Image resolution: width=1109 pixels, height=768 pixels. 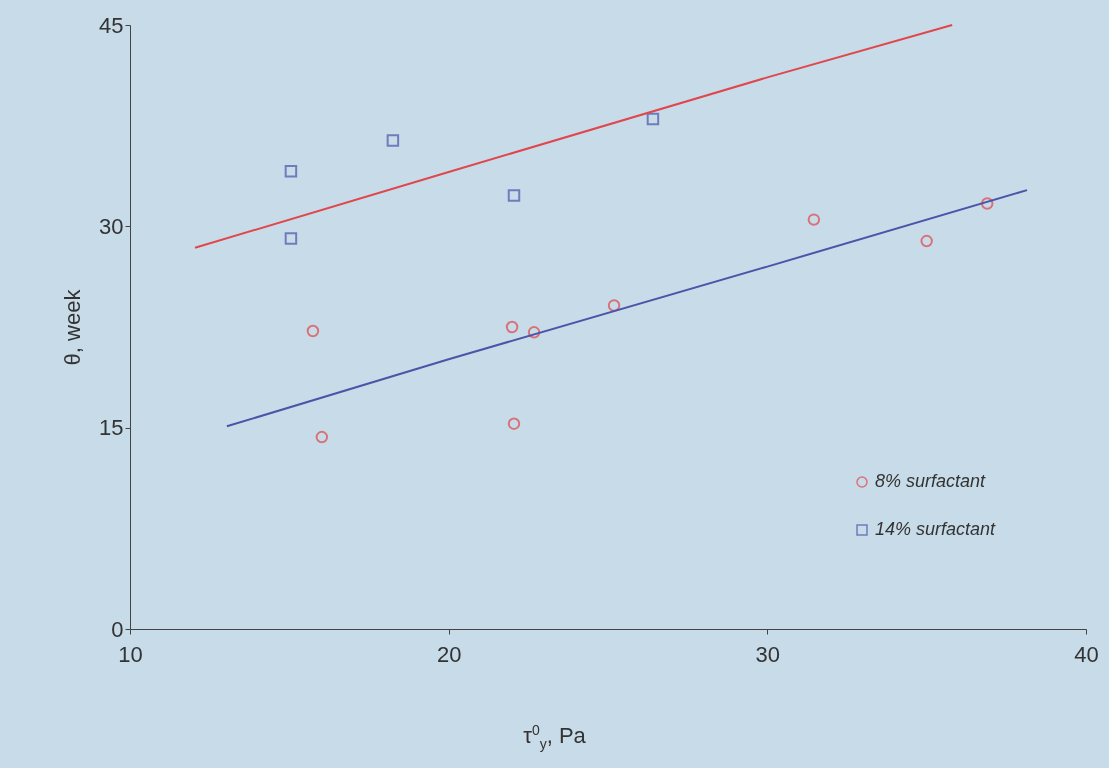 I want to click on y-tick-label: 15, so click(x=111, y=428).